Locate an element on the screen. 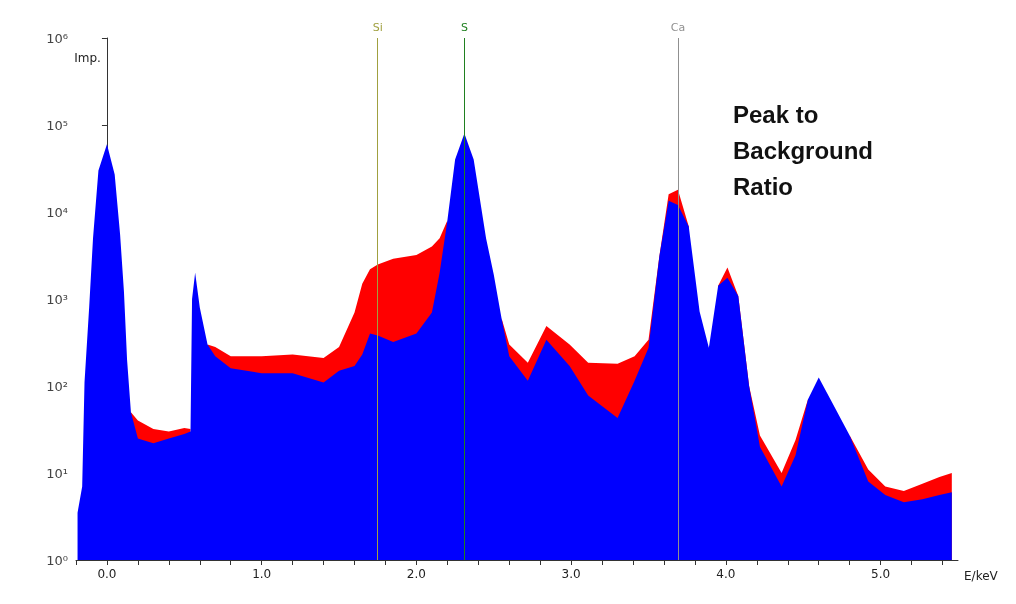 The height and width of the screenshot is (604, 1016). x-tick-label: 4.0 is located at coordinates (726, 574).